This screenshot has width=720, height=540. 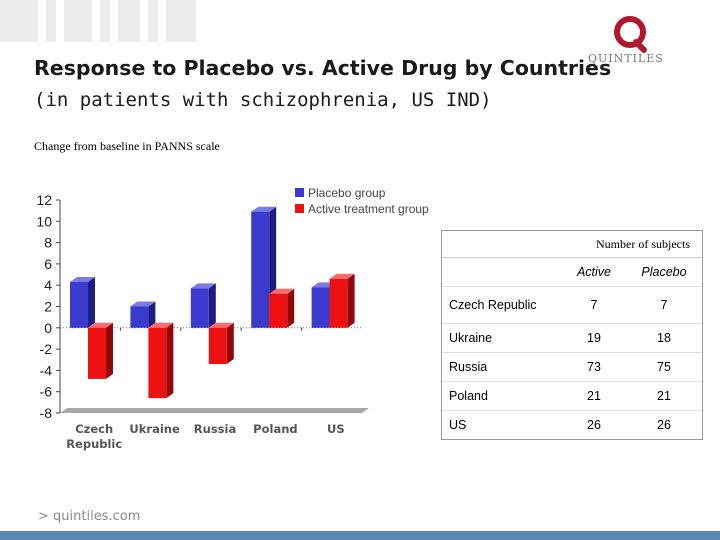 I want to click on row-active: 19, so click(x=594, y=338).